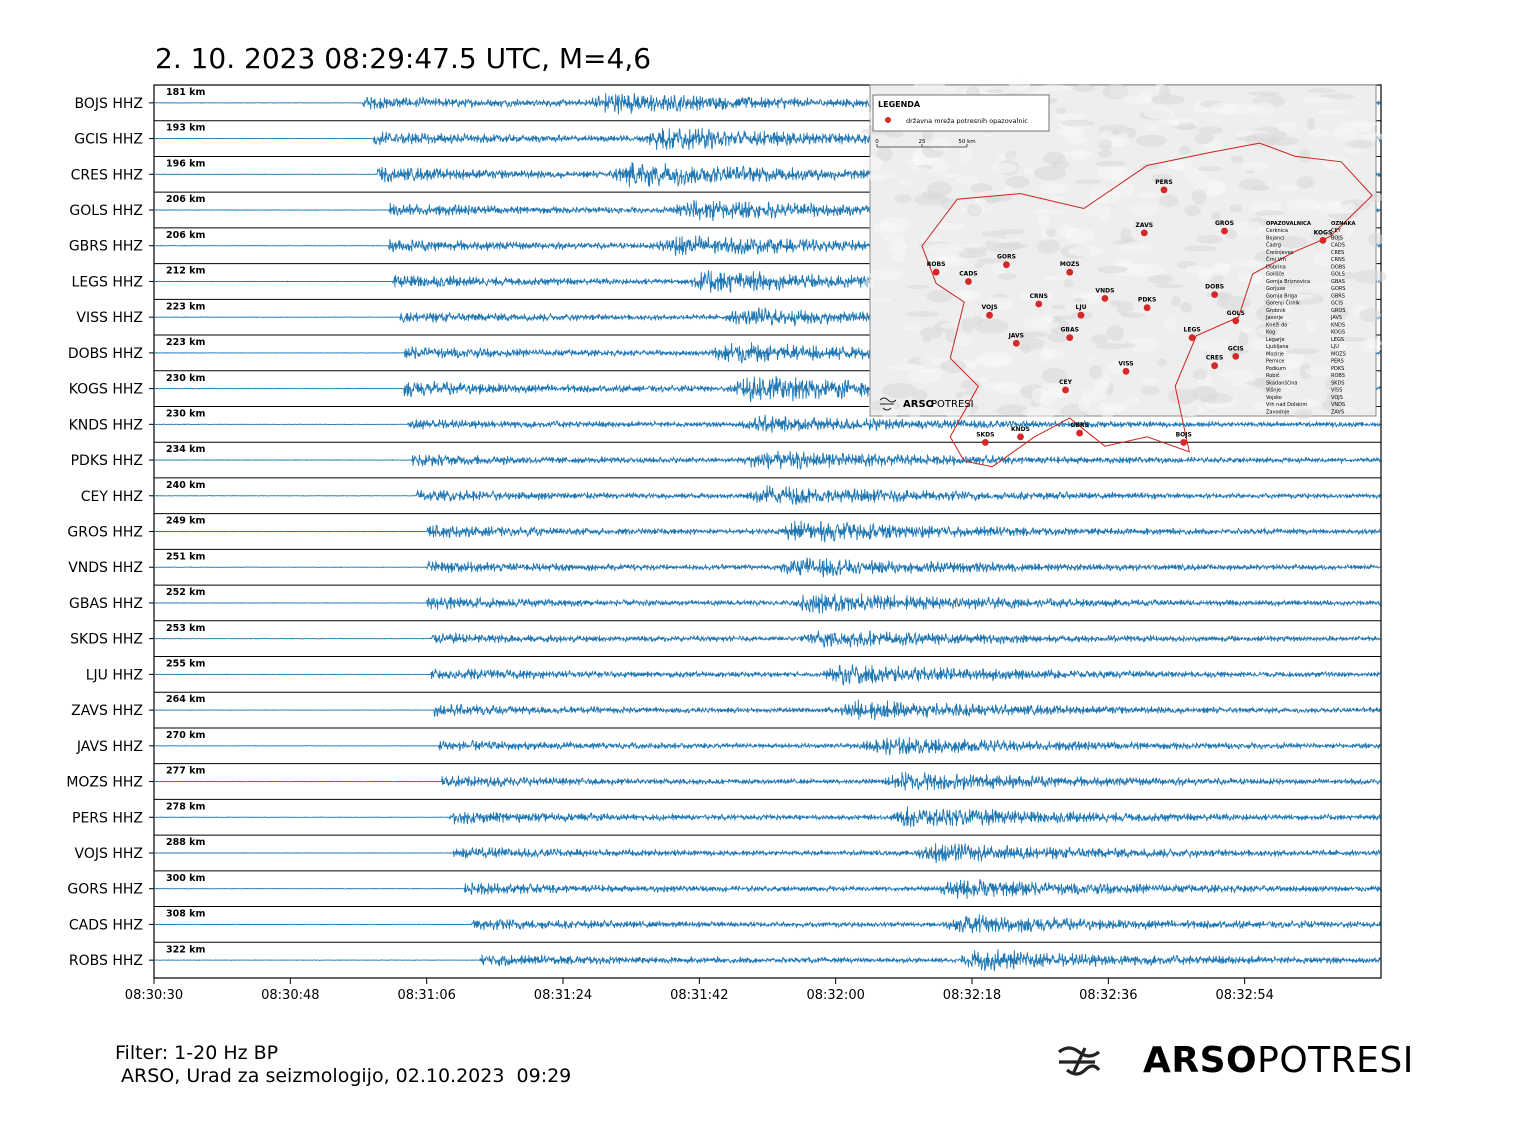  Describe the element at coordinates (985, 434) in the screenshot. I see `station-code-label: SKDS` at that location.